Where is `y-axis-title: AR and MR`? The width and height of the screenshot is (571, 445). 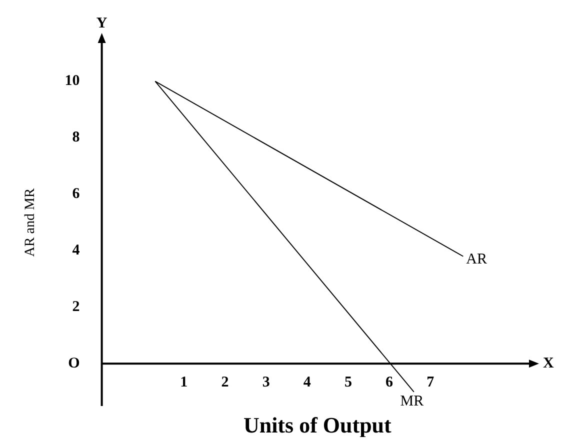
y-axis-title: AR and MR is located at coordinates (30, 222).